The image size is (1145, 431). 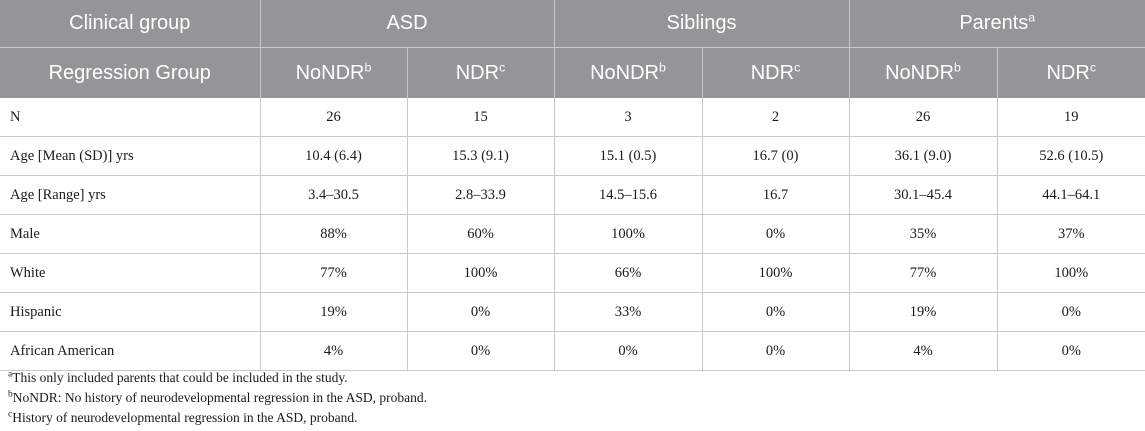 I want to click on table-cell: 60%, so click(x=480, y=234).